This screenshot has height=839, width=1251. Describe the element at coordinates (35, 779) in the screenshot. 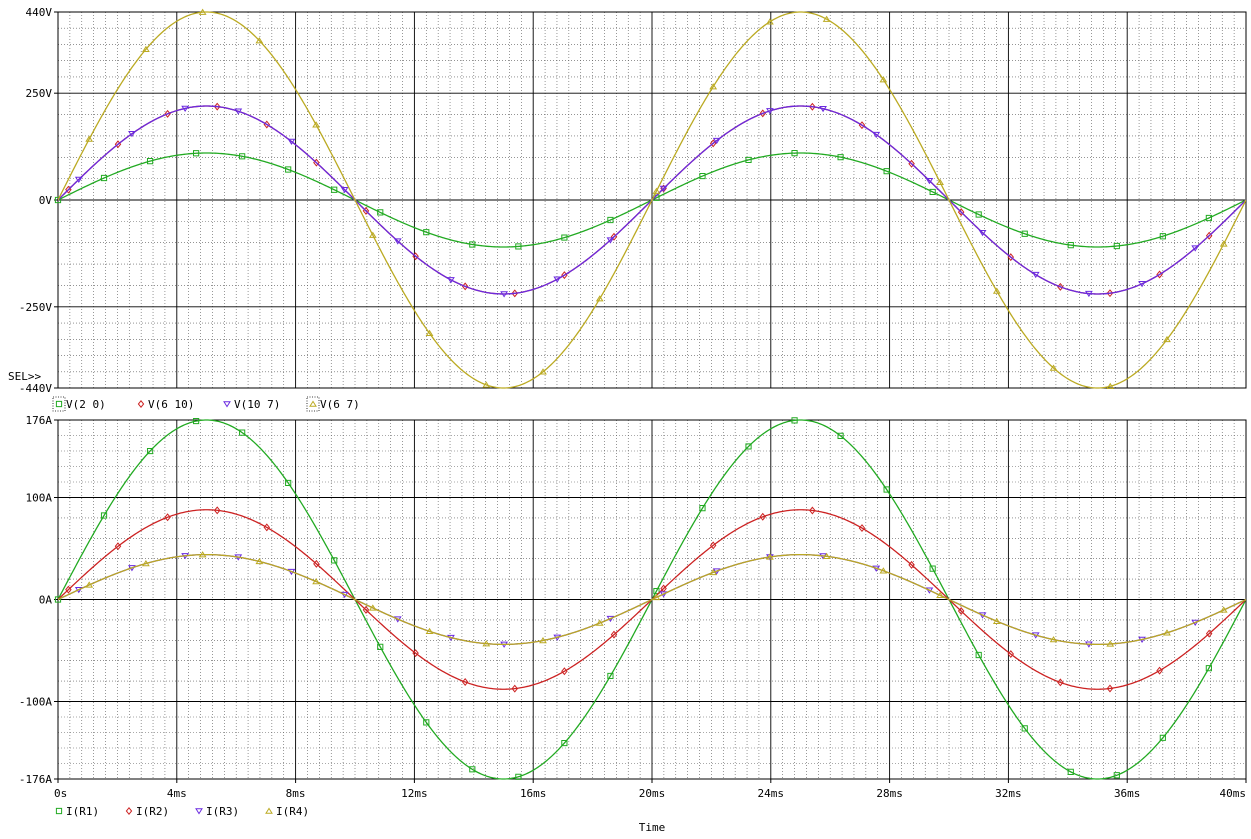

I see `y-tick-label: -176A` at that location.